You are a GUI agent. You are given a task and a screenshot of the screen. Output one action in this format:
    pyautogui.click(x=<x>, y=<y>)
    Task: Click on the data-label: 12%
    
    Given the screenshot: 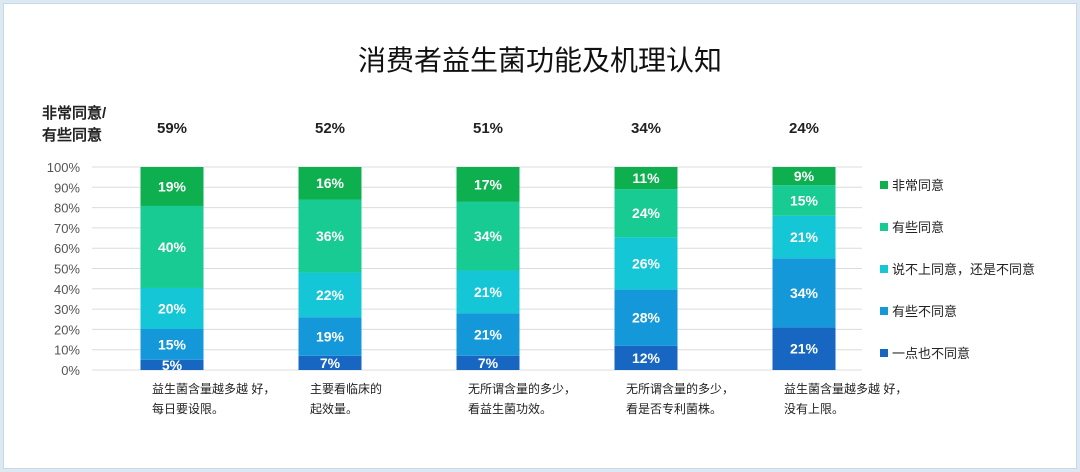 What is the action you would take?
    pyautogui.click(x=646, y=358)
    